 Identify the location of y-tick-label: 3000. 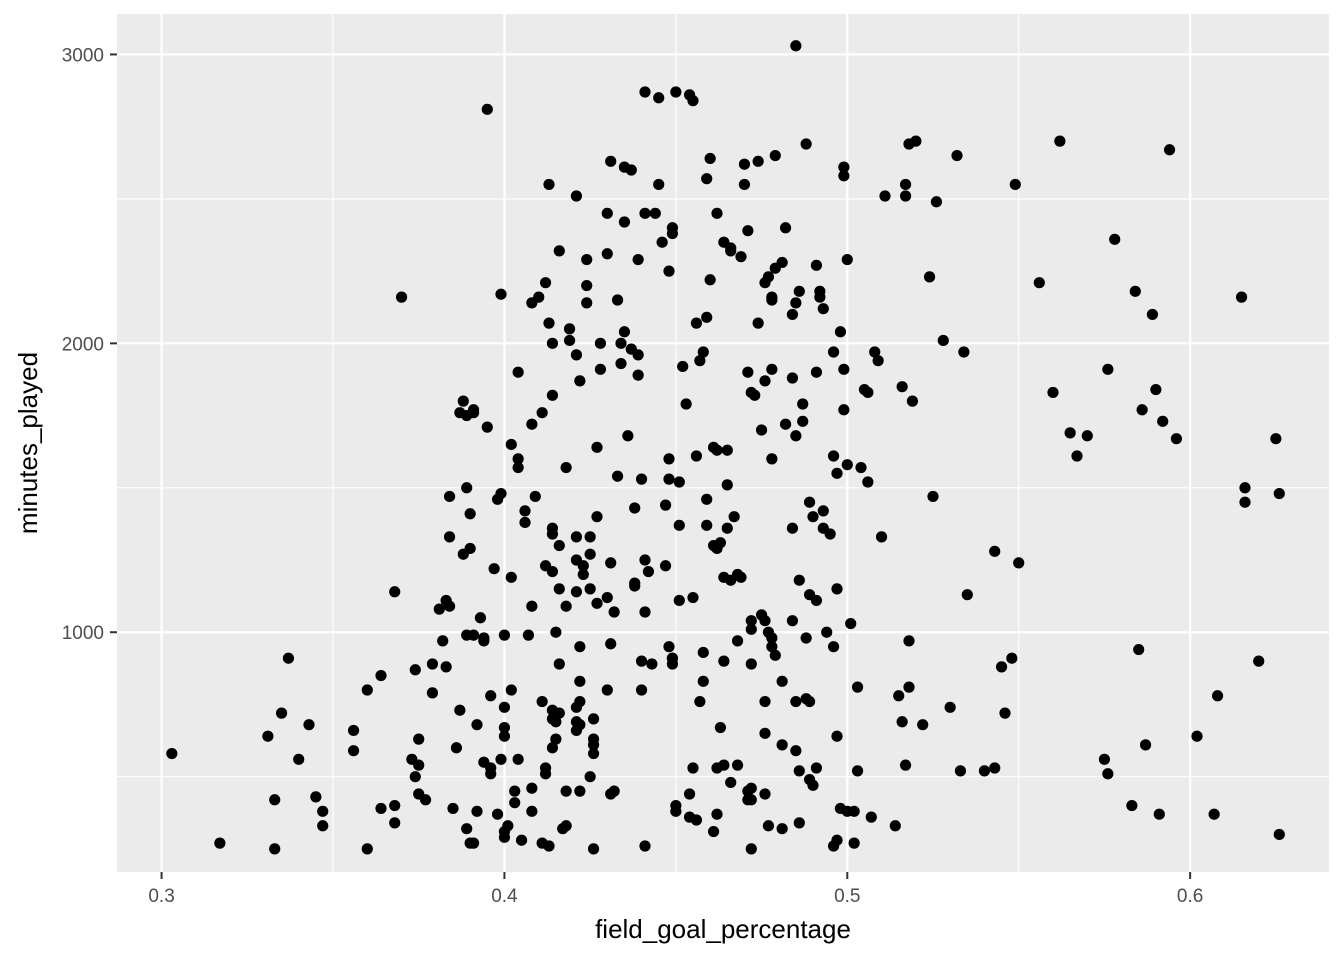
(83, 55).